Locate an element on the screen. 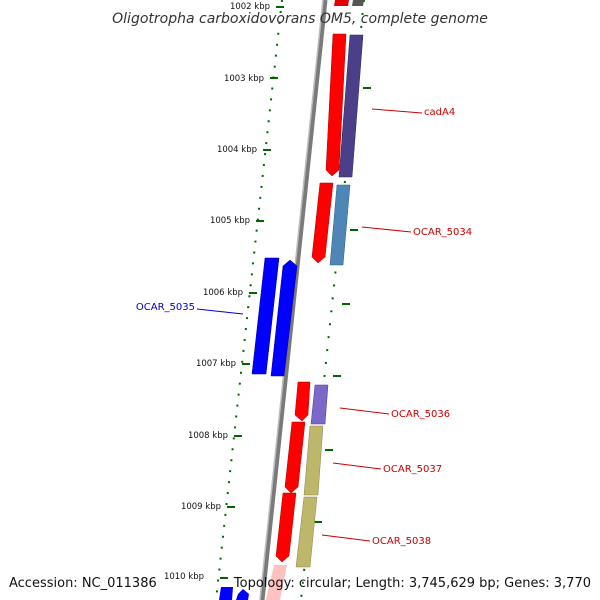  gene-label-ocar-5034: OCAR_5034 is located at coordinates (442, 232).